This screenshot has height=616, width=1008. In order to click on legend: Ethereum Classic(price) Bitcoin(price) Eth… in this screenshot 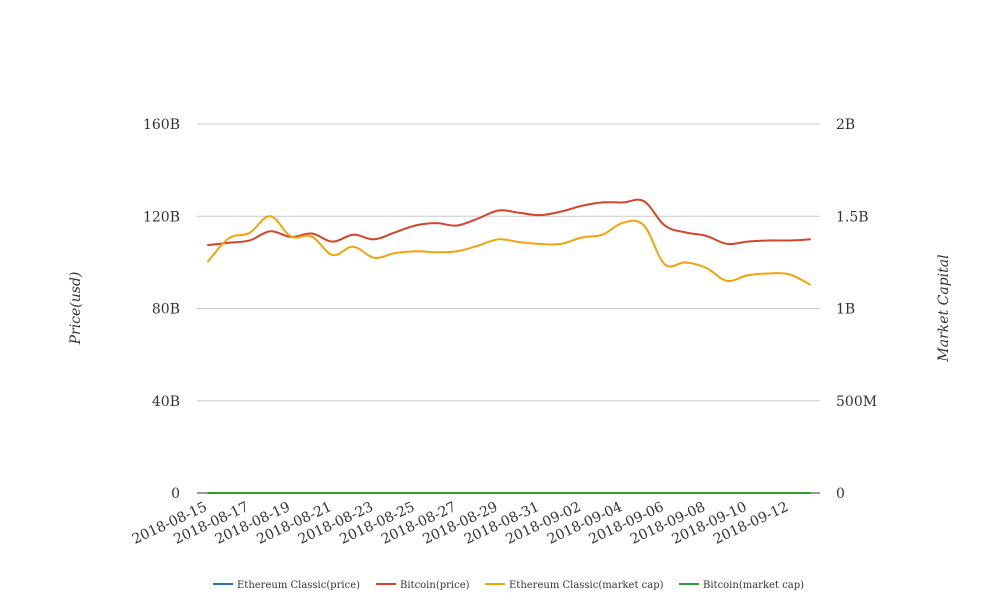, I will do `click(508, 585)`.